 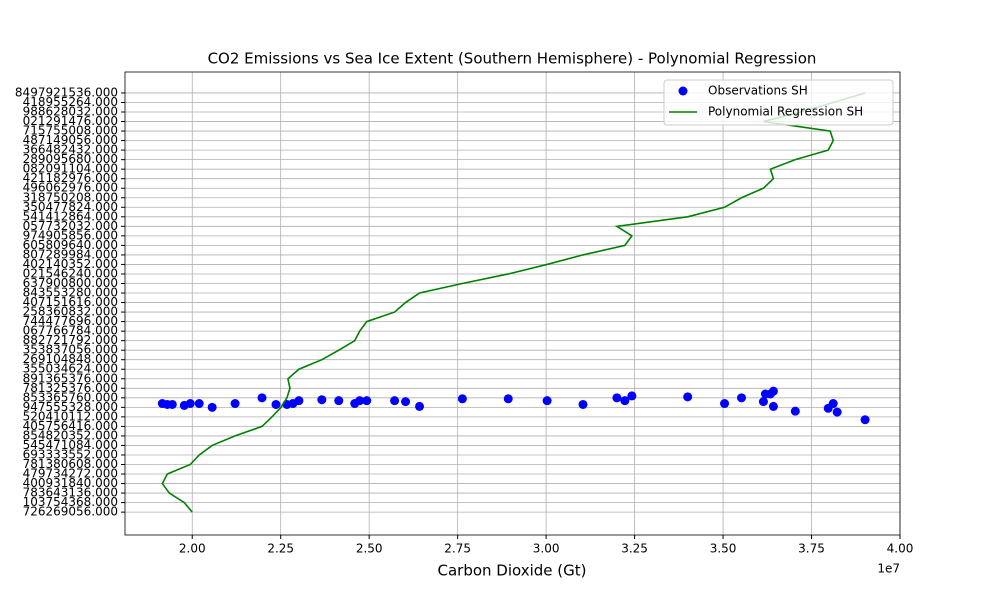 I want to click on y-tick-label: 843553280.000, so click(x=70, y=293).